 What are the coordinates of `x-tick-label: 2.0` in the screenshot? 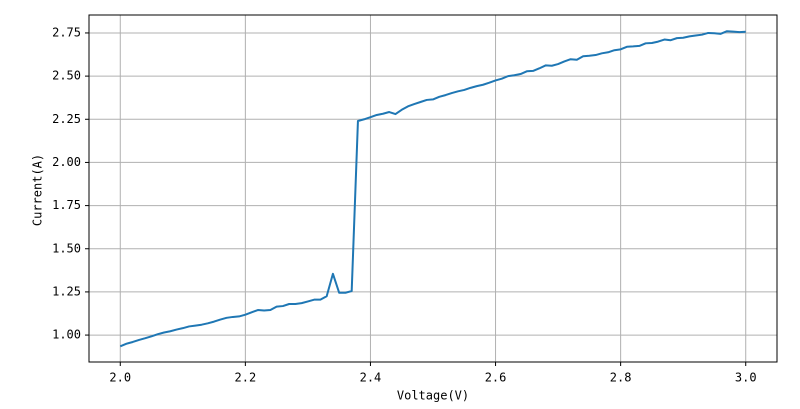 It's located at (120, 378).